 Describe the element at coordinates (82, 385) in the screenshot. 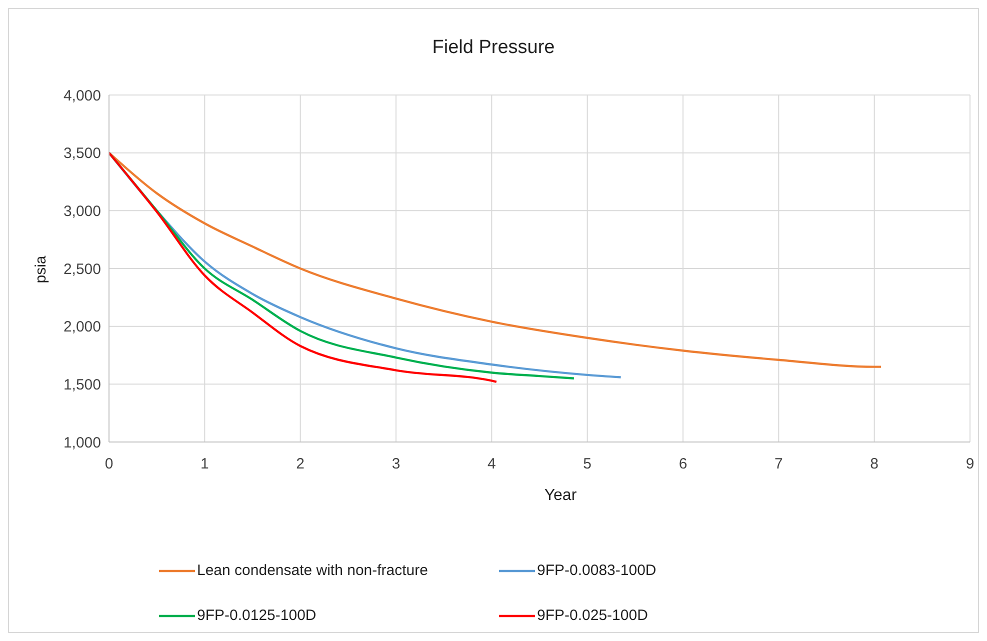

I see `y-tick-label: 1,500` at that location.